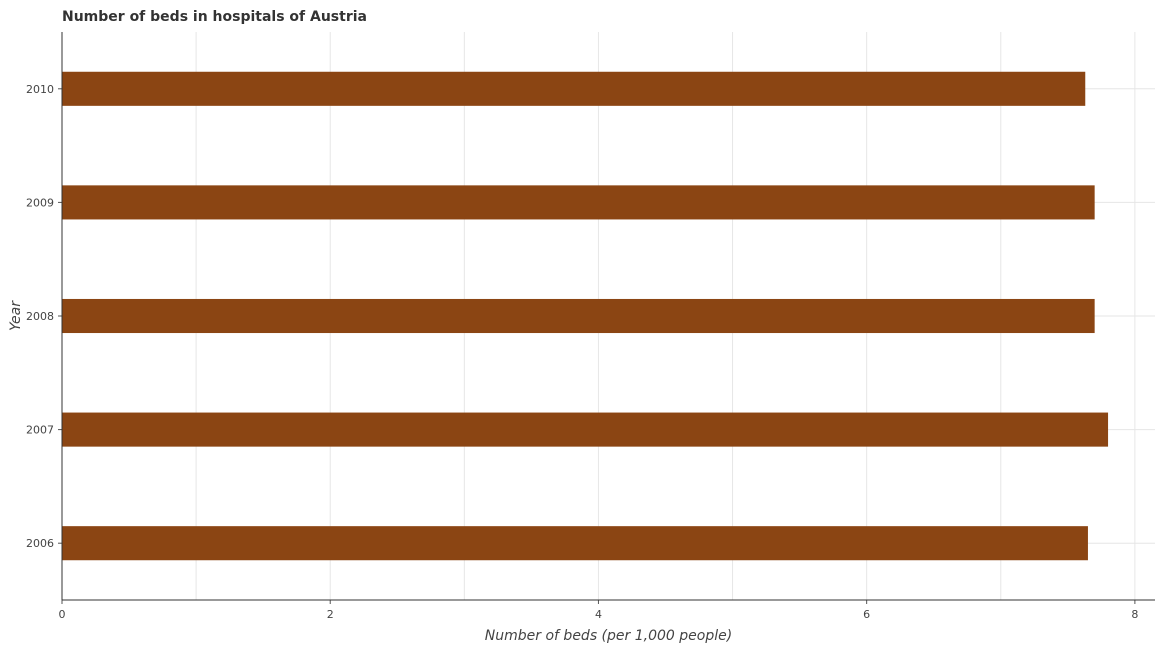  Describe the element at coordinates (40, 430) in the screenshot. I see `y-tick-label: 2007` at that location.